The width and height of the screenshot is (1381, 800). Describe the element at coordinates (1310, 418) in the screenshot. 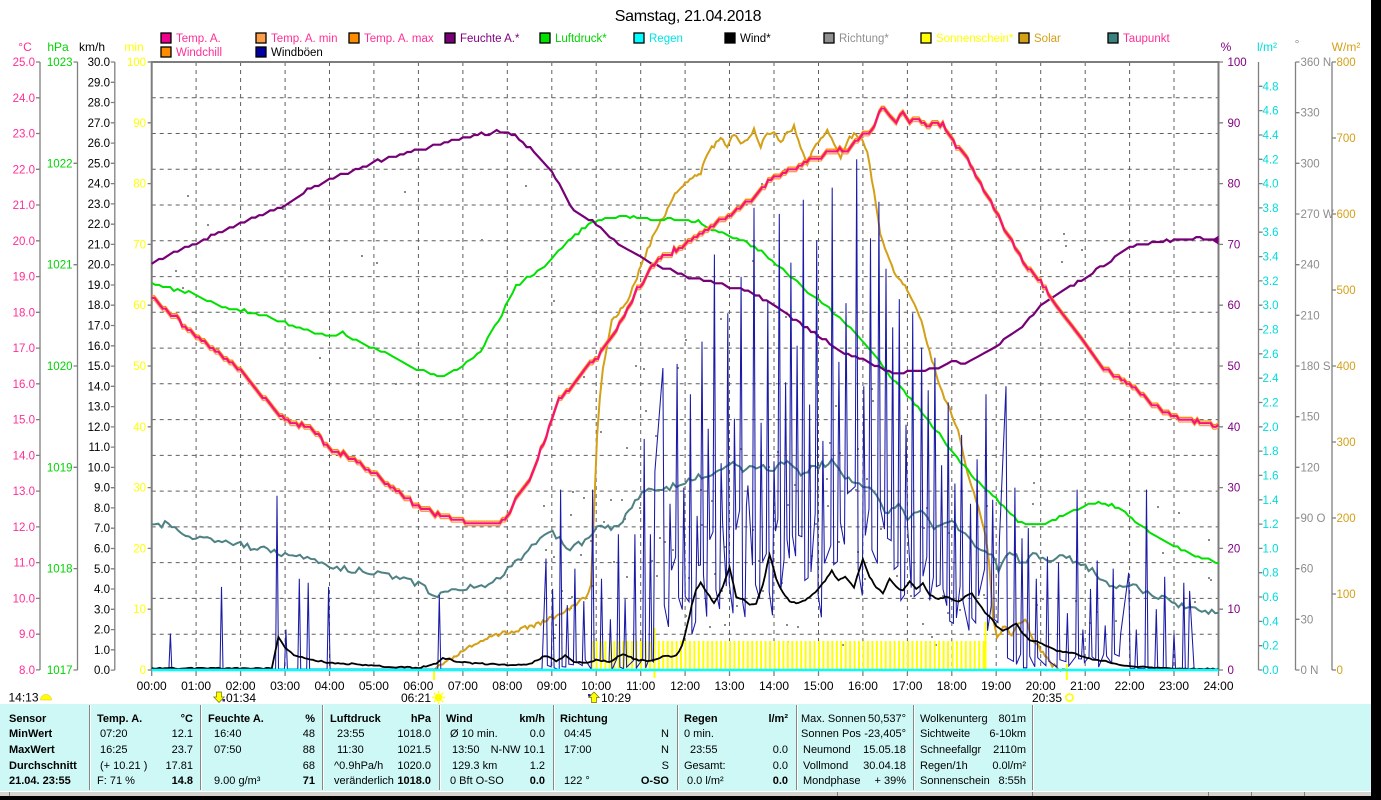

I see `svg-text: 150` at that location.